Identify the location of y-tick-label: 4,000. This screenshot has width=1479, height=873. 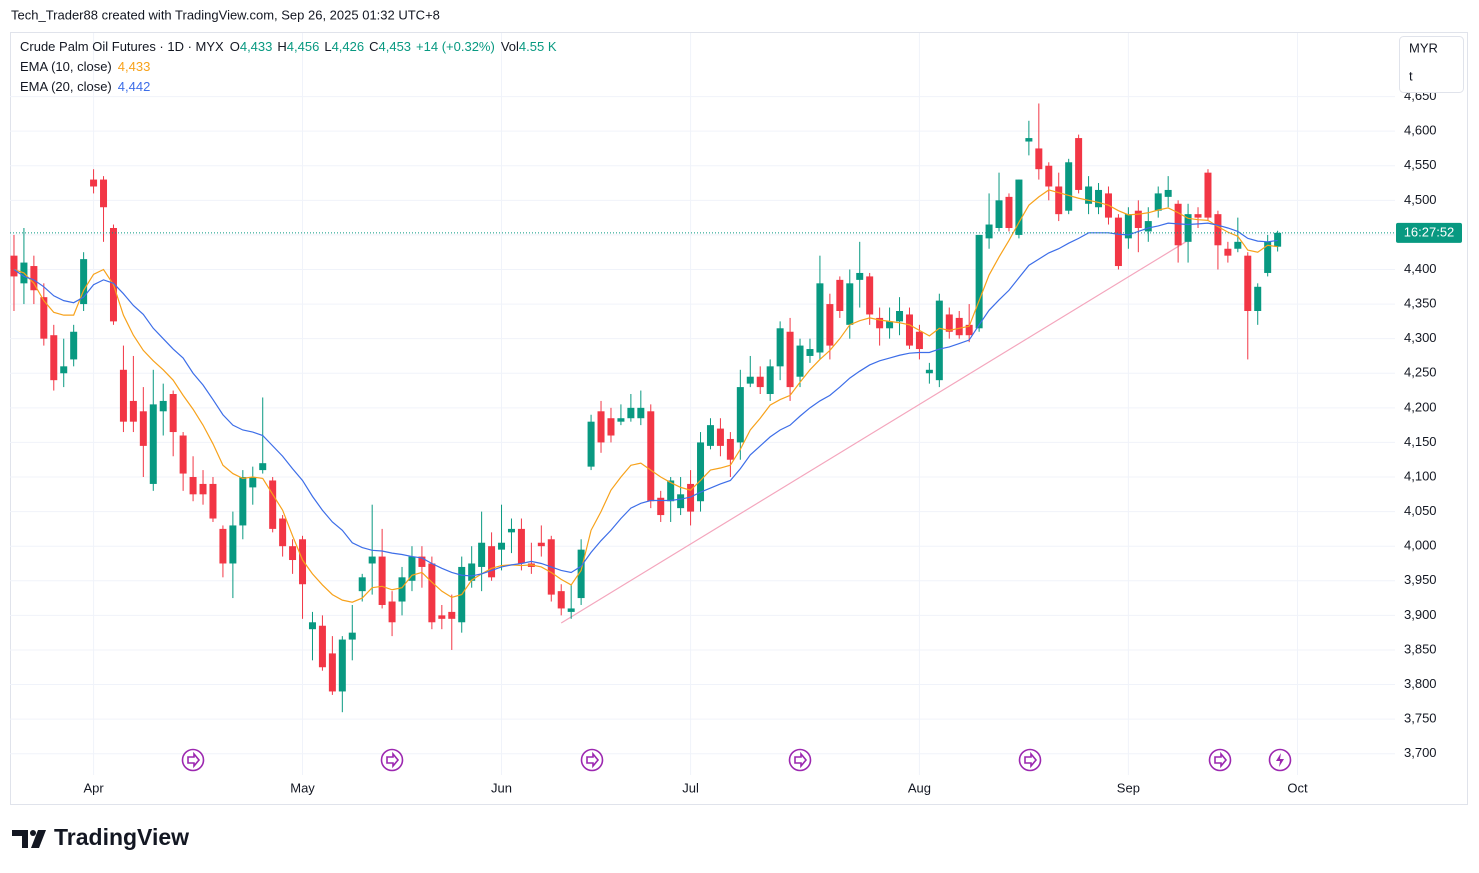
(1420, 545).